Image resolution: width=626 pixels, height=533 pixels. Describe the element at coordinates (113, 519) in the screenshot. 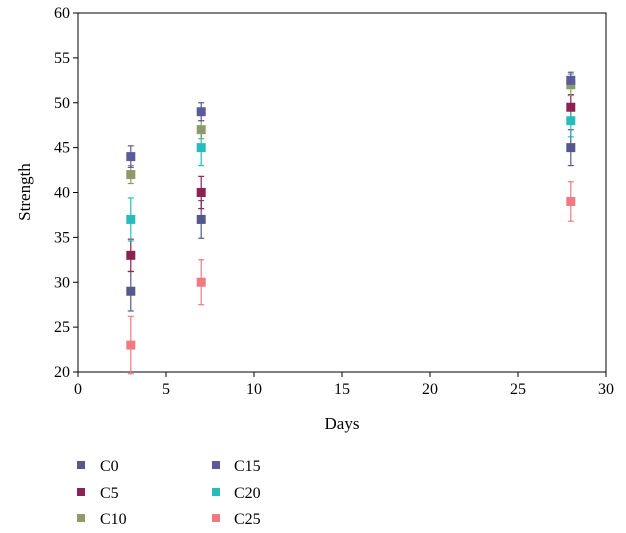

I see `legend-label: C10` at that location.